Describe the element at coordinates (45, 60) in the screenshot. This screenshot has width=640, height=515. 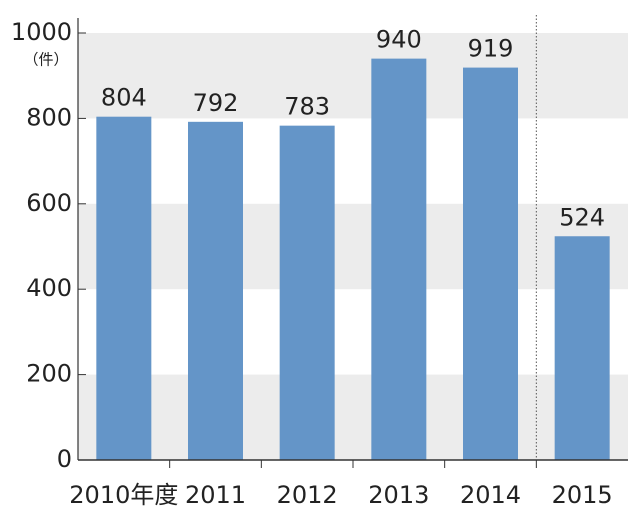
I see `y-unit: （件）` at that location.